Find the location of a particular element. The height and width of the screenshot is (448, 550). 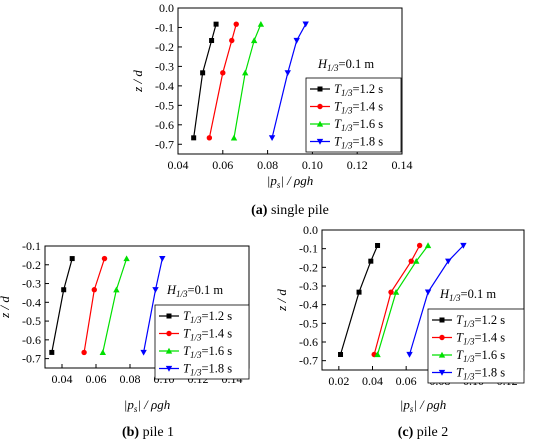

chart-caption: (b) pile 1 is located at coordinates (148, 432).